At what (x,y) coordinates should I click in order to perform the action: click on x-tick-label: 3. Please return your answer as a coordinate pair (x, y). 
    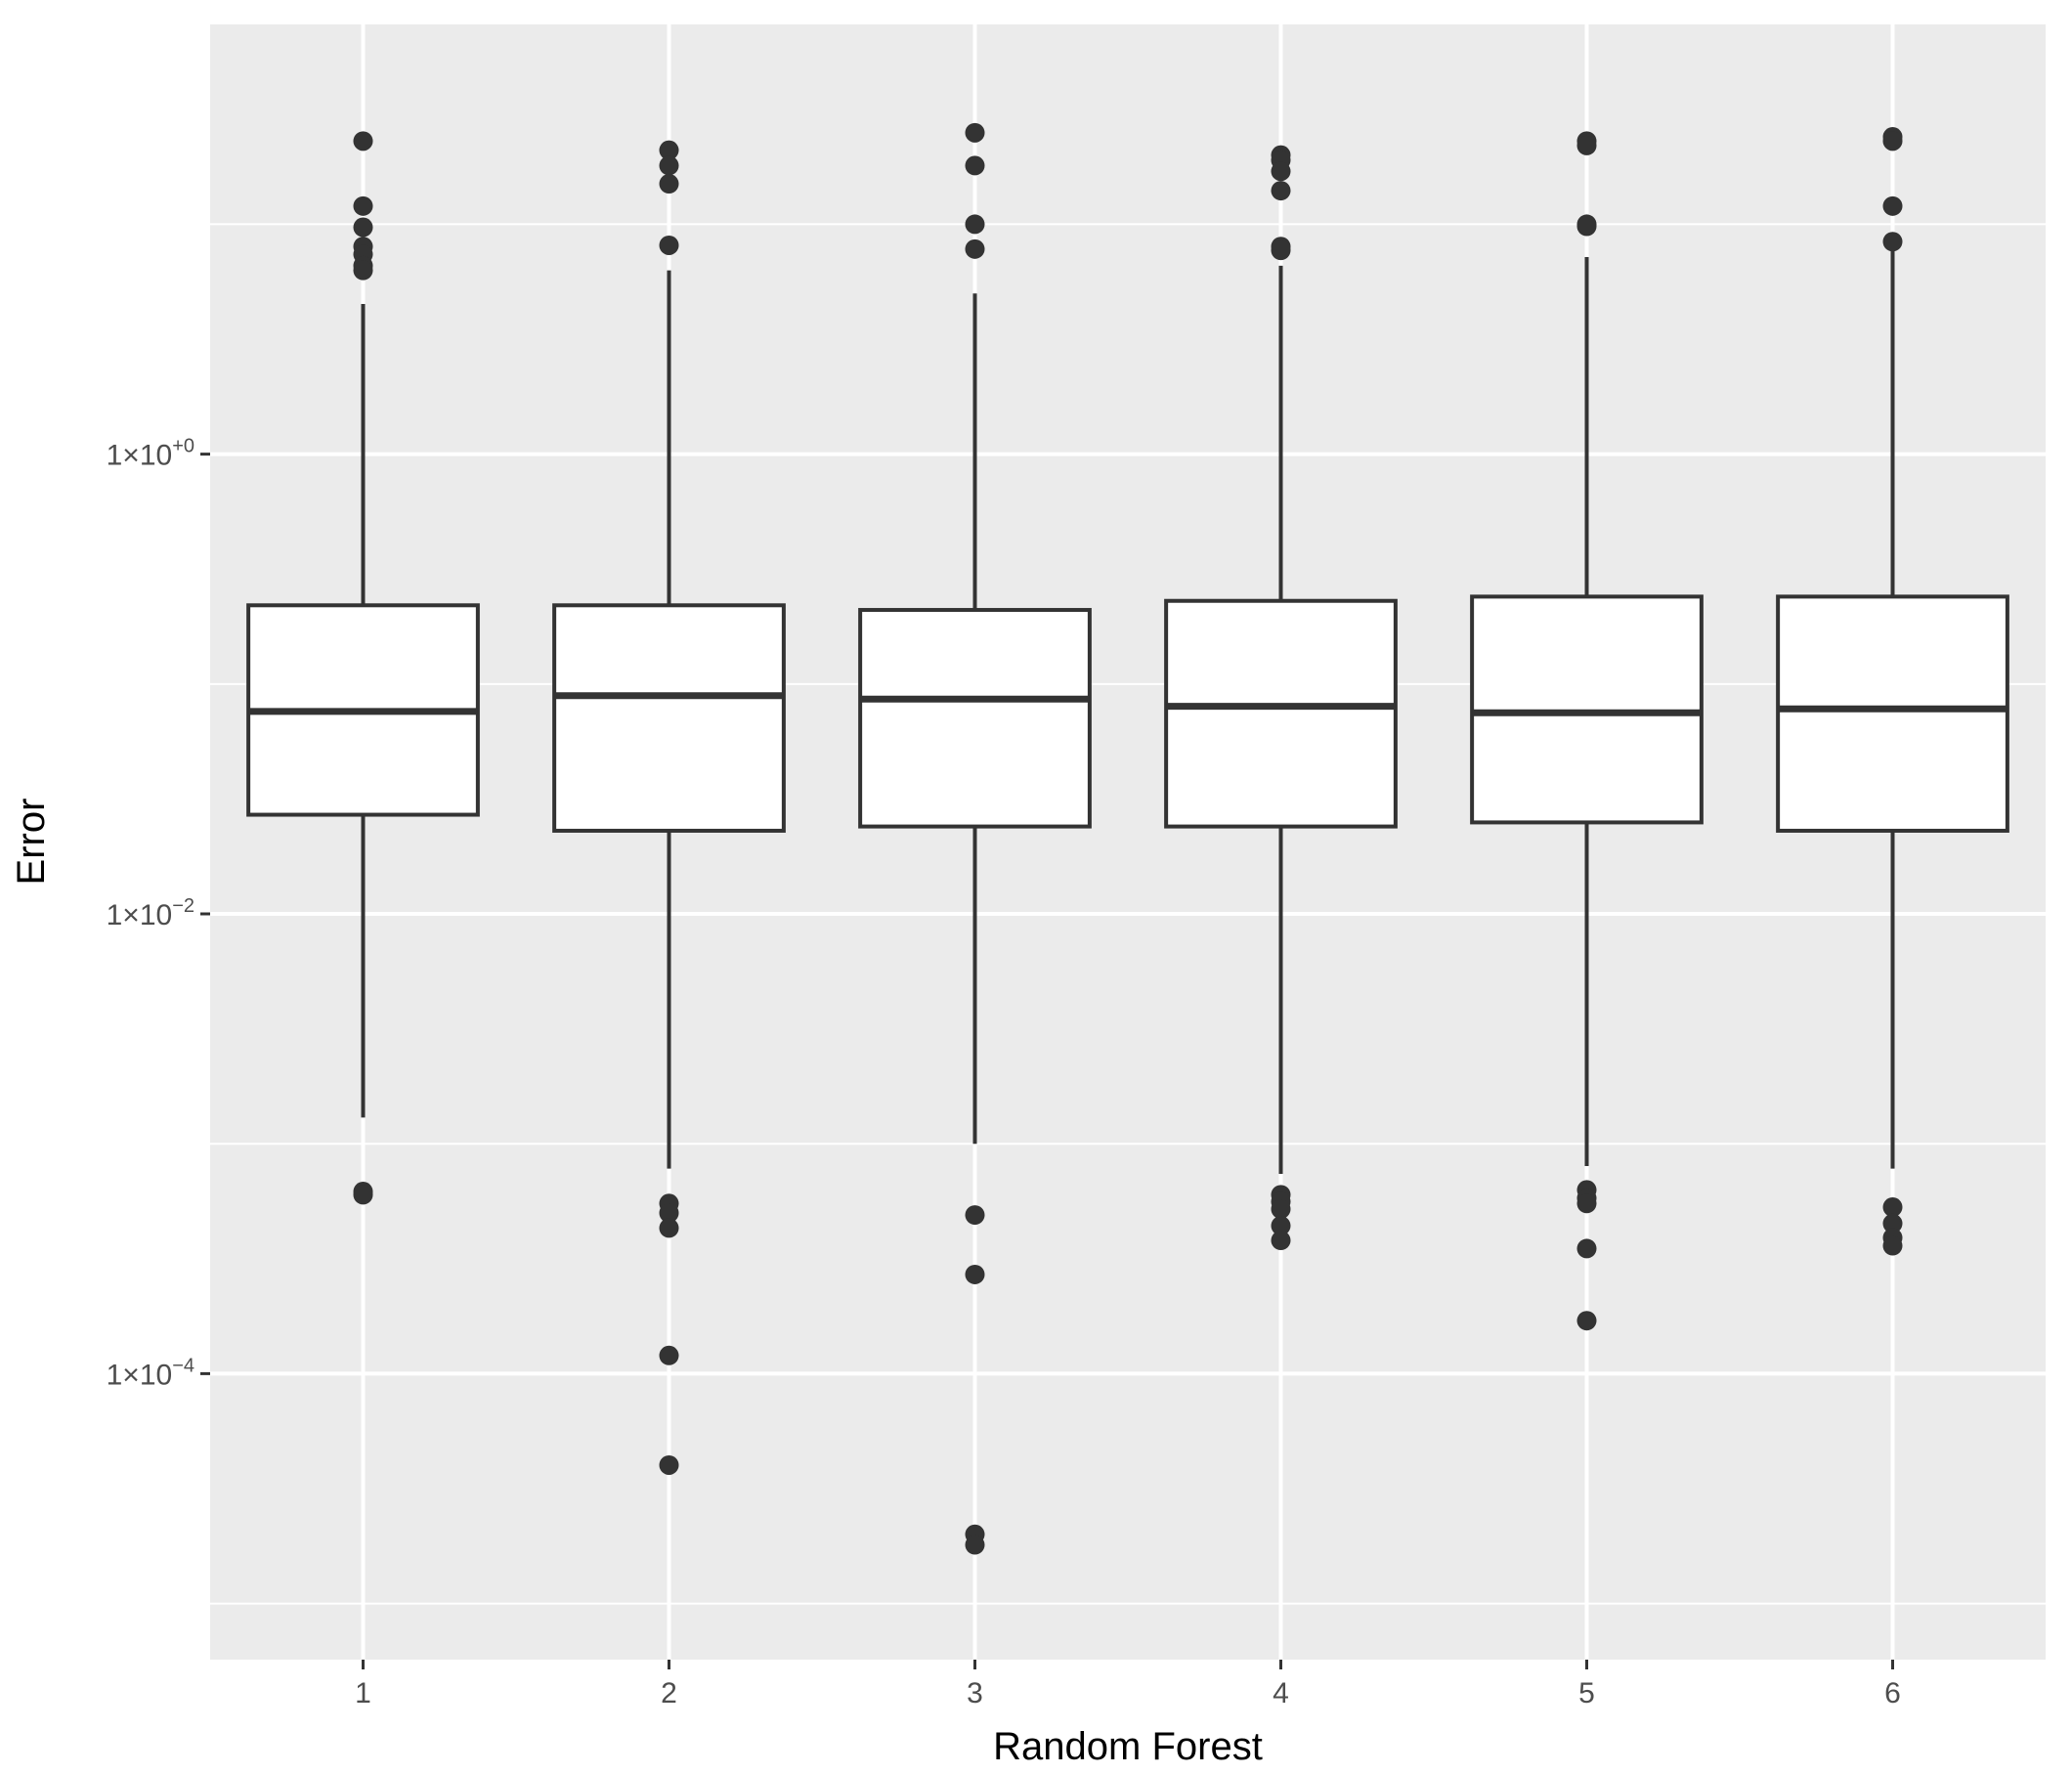
    Looking at the image, I should click on (975, 1693).